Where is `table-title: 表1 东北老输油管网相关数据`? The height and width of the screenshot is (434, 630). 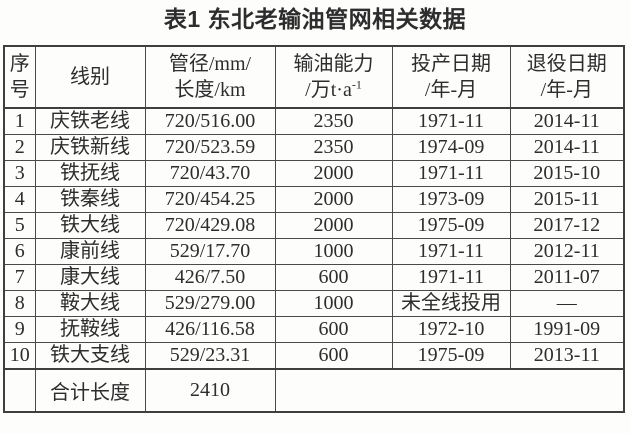 table-title: 表1 东北老输油管网相关数据 is located at coordinates (315, 19).